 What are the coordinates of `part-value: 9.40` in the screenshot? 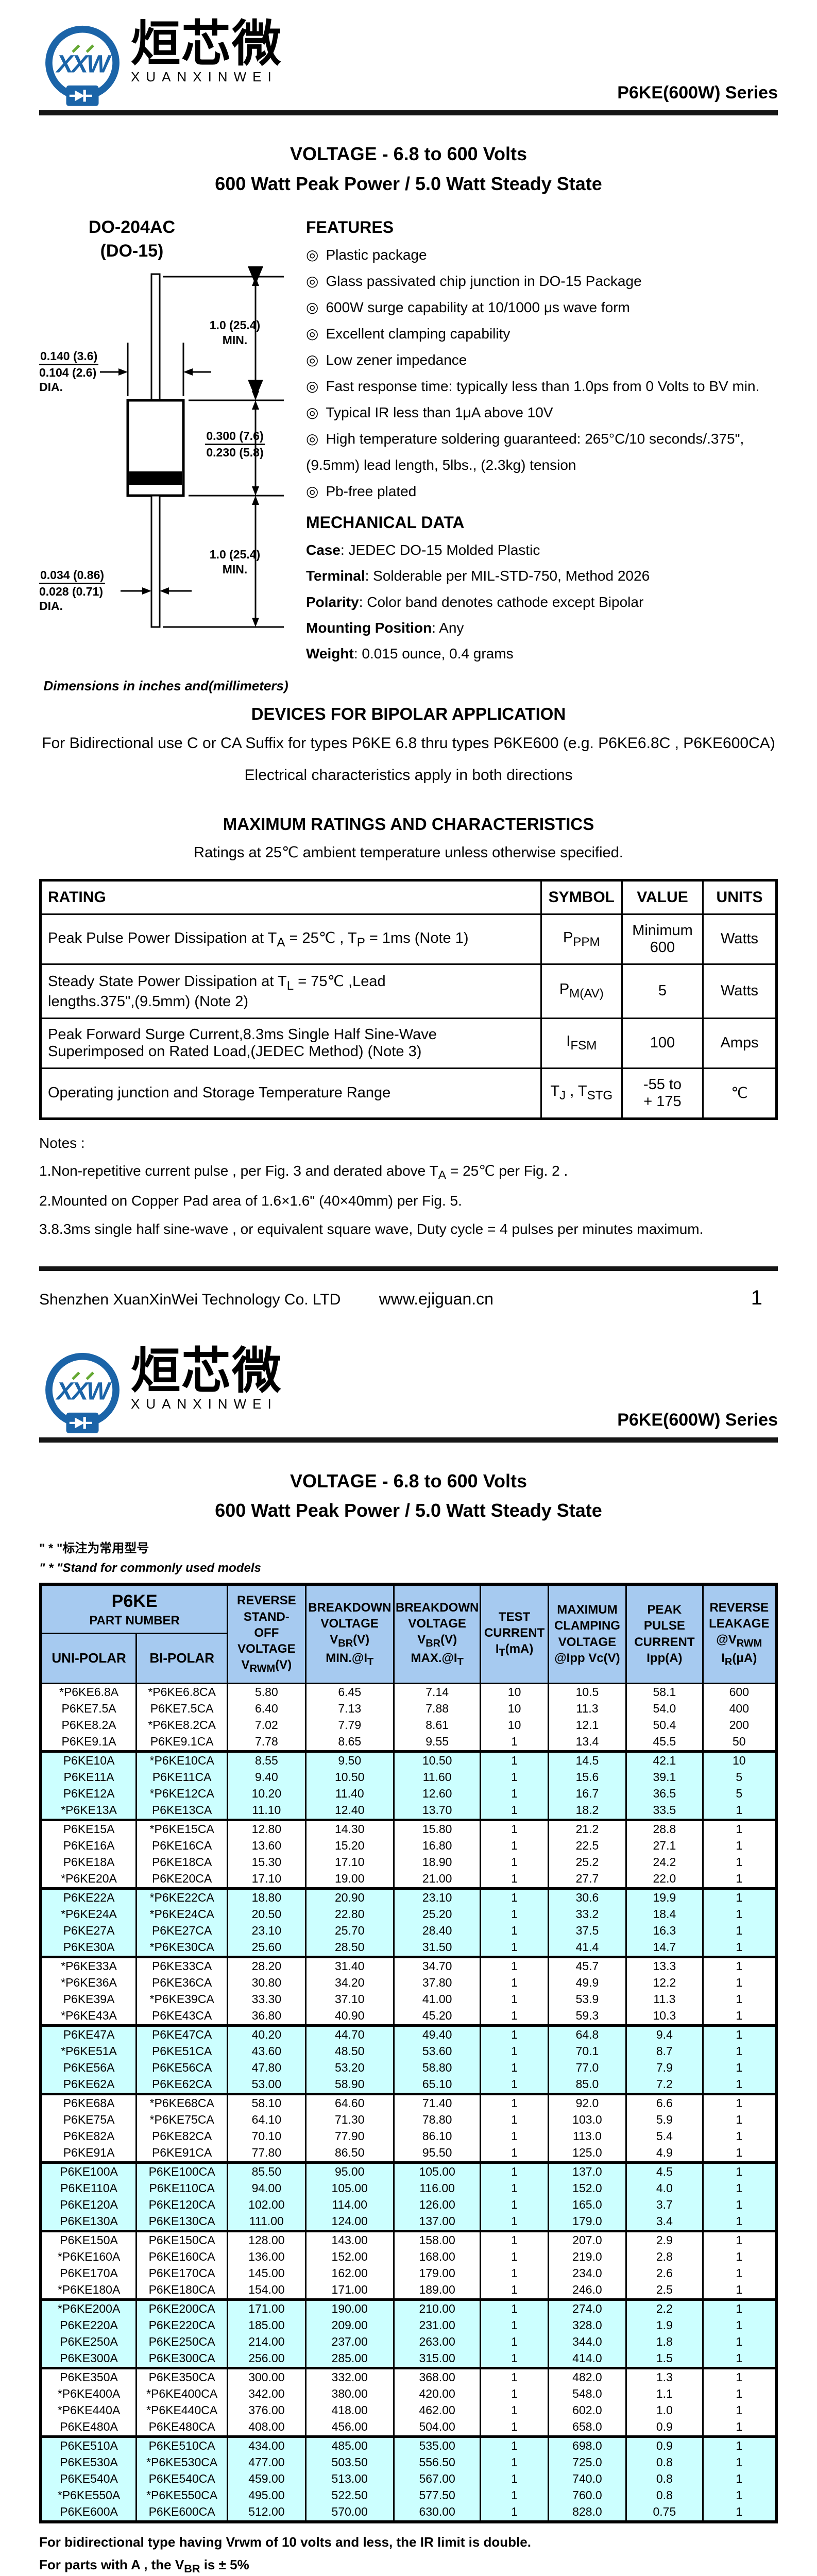 It's located at (267, 1777).